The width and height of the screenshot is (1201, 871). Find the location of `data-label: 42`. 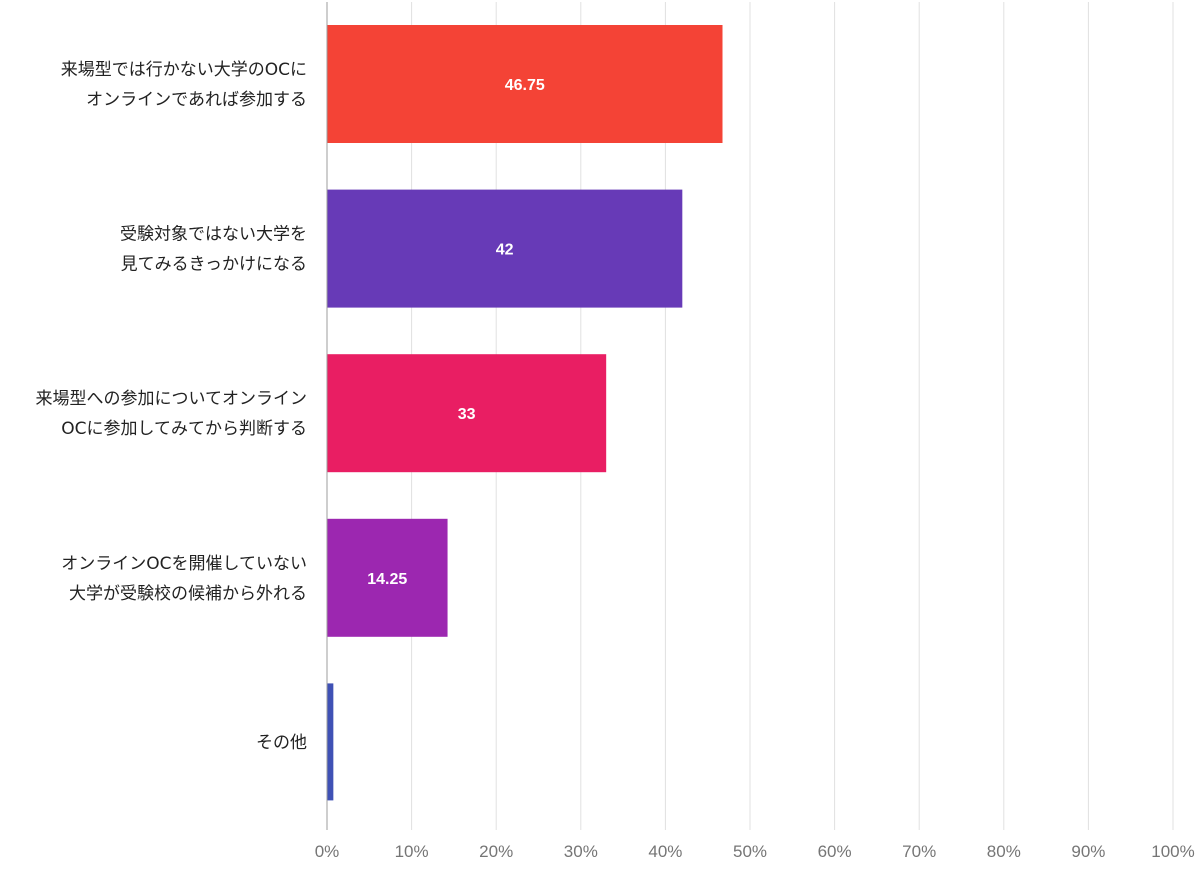

data-label: 42 is located at coordinates (505, 250).